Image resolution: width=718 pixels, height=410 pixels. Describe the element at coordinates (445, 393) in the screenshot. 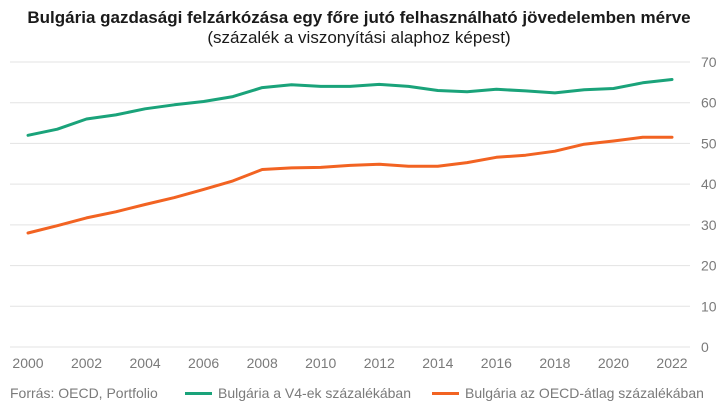

I see `legend-swatch-oecd` at that location.